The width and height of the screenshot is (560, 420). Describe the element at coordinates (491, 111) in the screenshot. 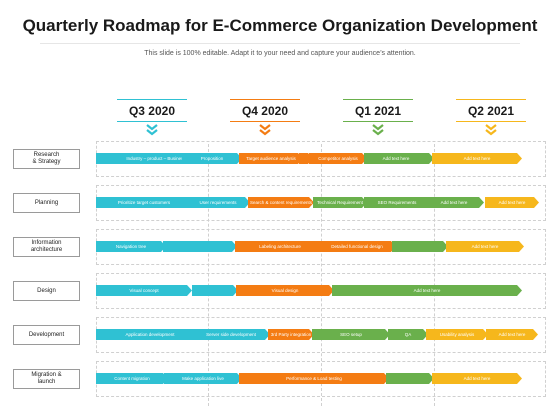

I see `quarter-label: Q2 2021` at that location.